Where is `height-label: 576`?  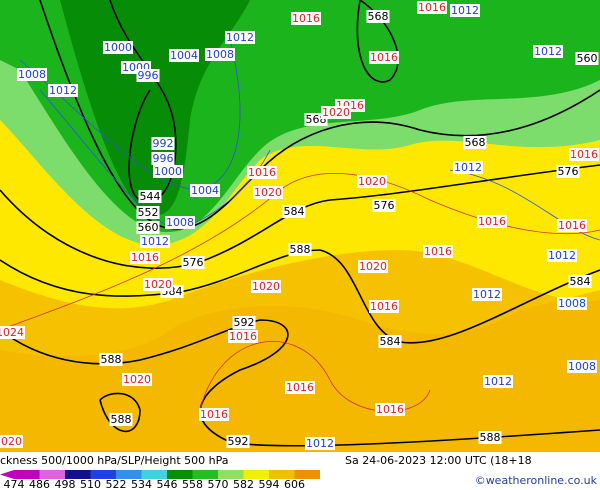 height-label: 576 is located at coordinates (384, 205).